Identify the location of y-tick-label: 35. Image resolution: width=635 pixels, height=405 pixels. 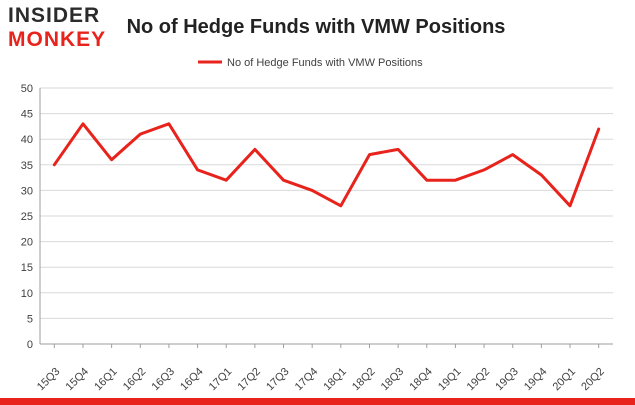
(27, 166).